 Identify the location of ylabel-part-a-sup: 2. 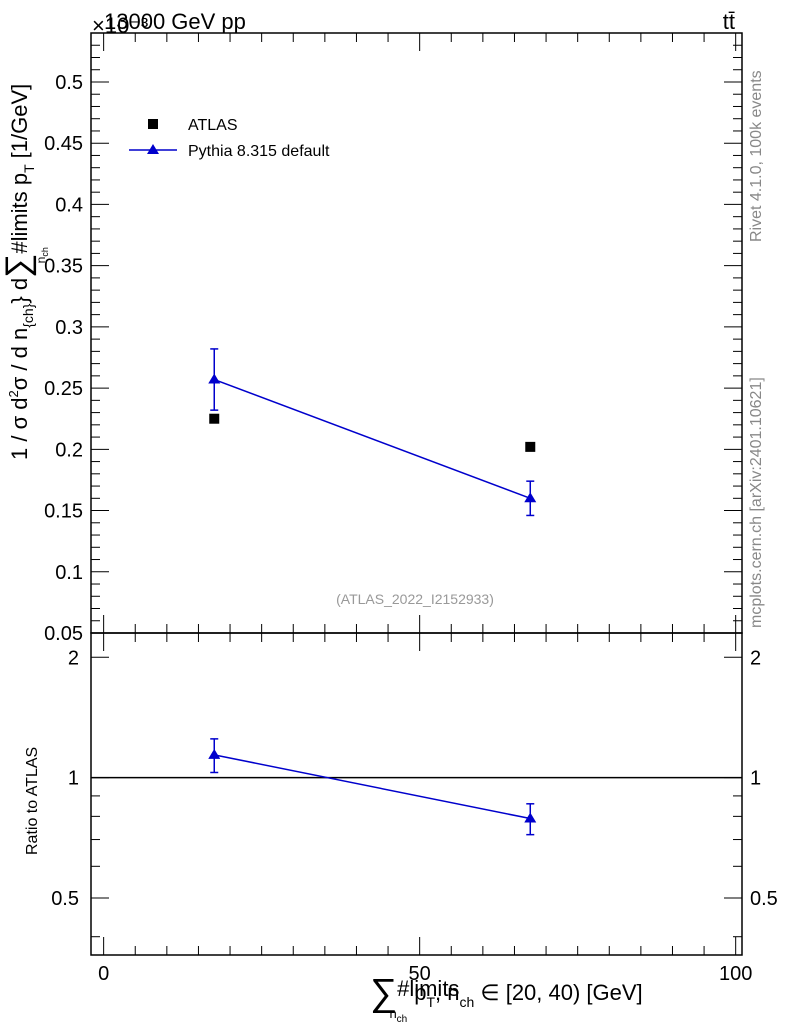
(13, 393).